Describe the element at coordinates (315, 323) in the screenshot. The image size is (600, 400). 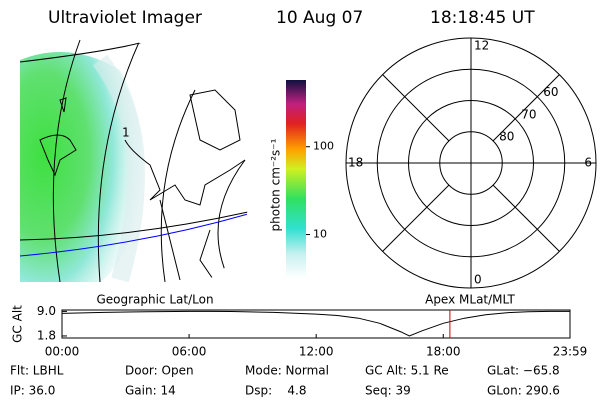
I see `altitude-curve` at that location.